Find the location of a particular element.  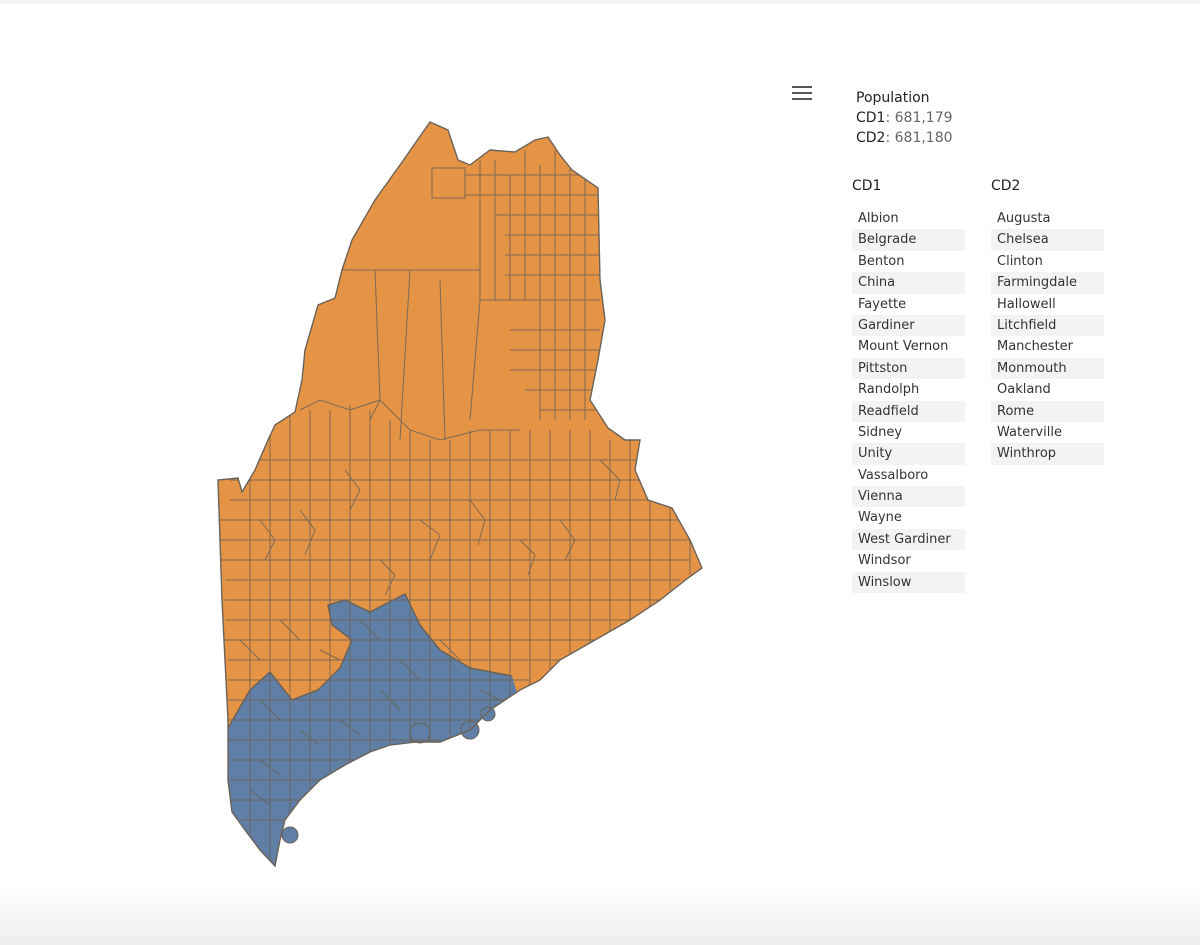

town-list-item: Winthrop is located at coordinates (1047, 454).